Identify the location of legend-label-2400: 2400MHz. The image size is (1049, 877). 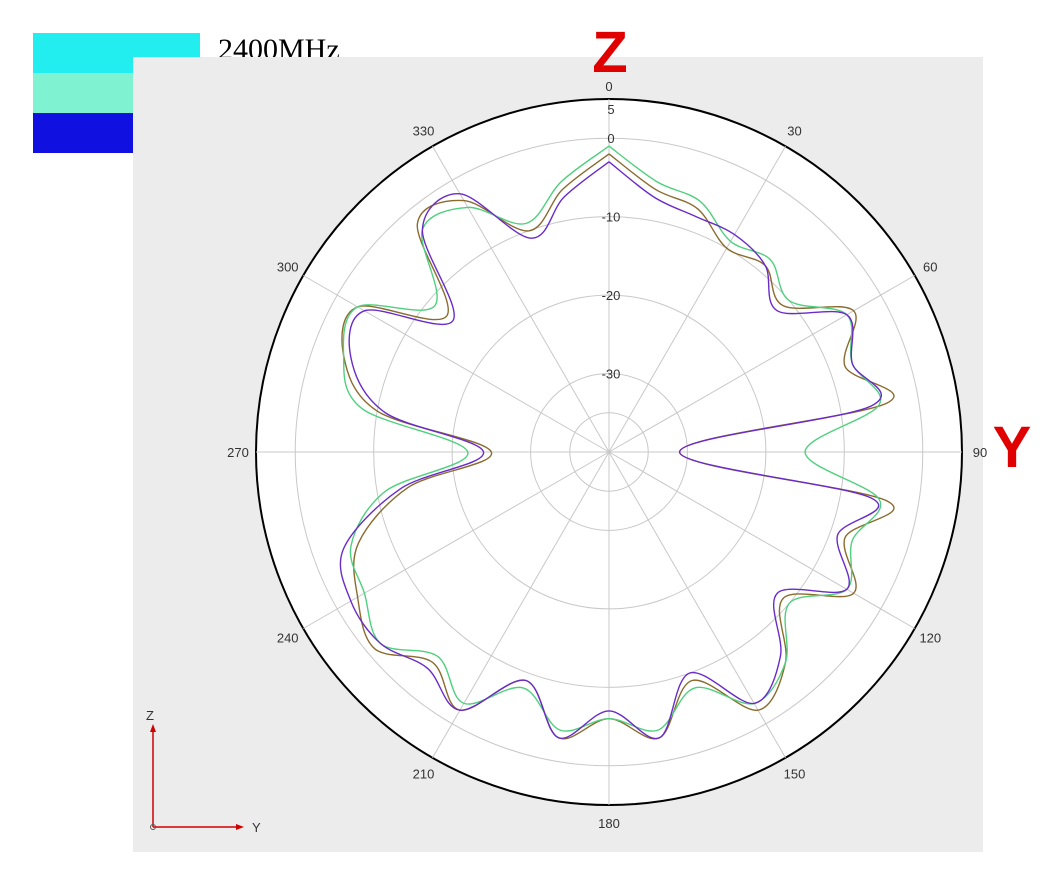
(279, 49).